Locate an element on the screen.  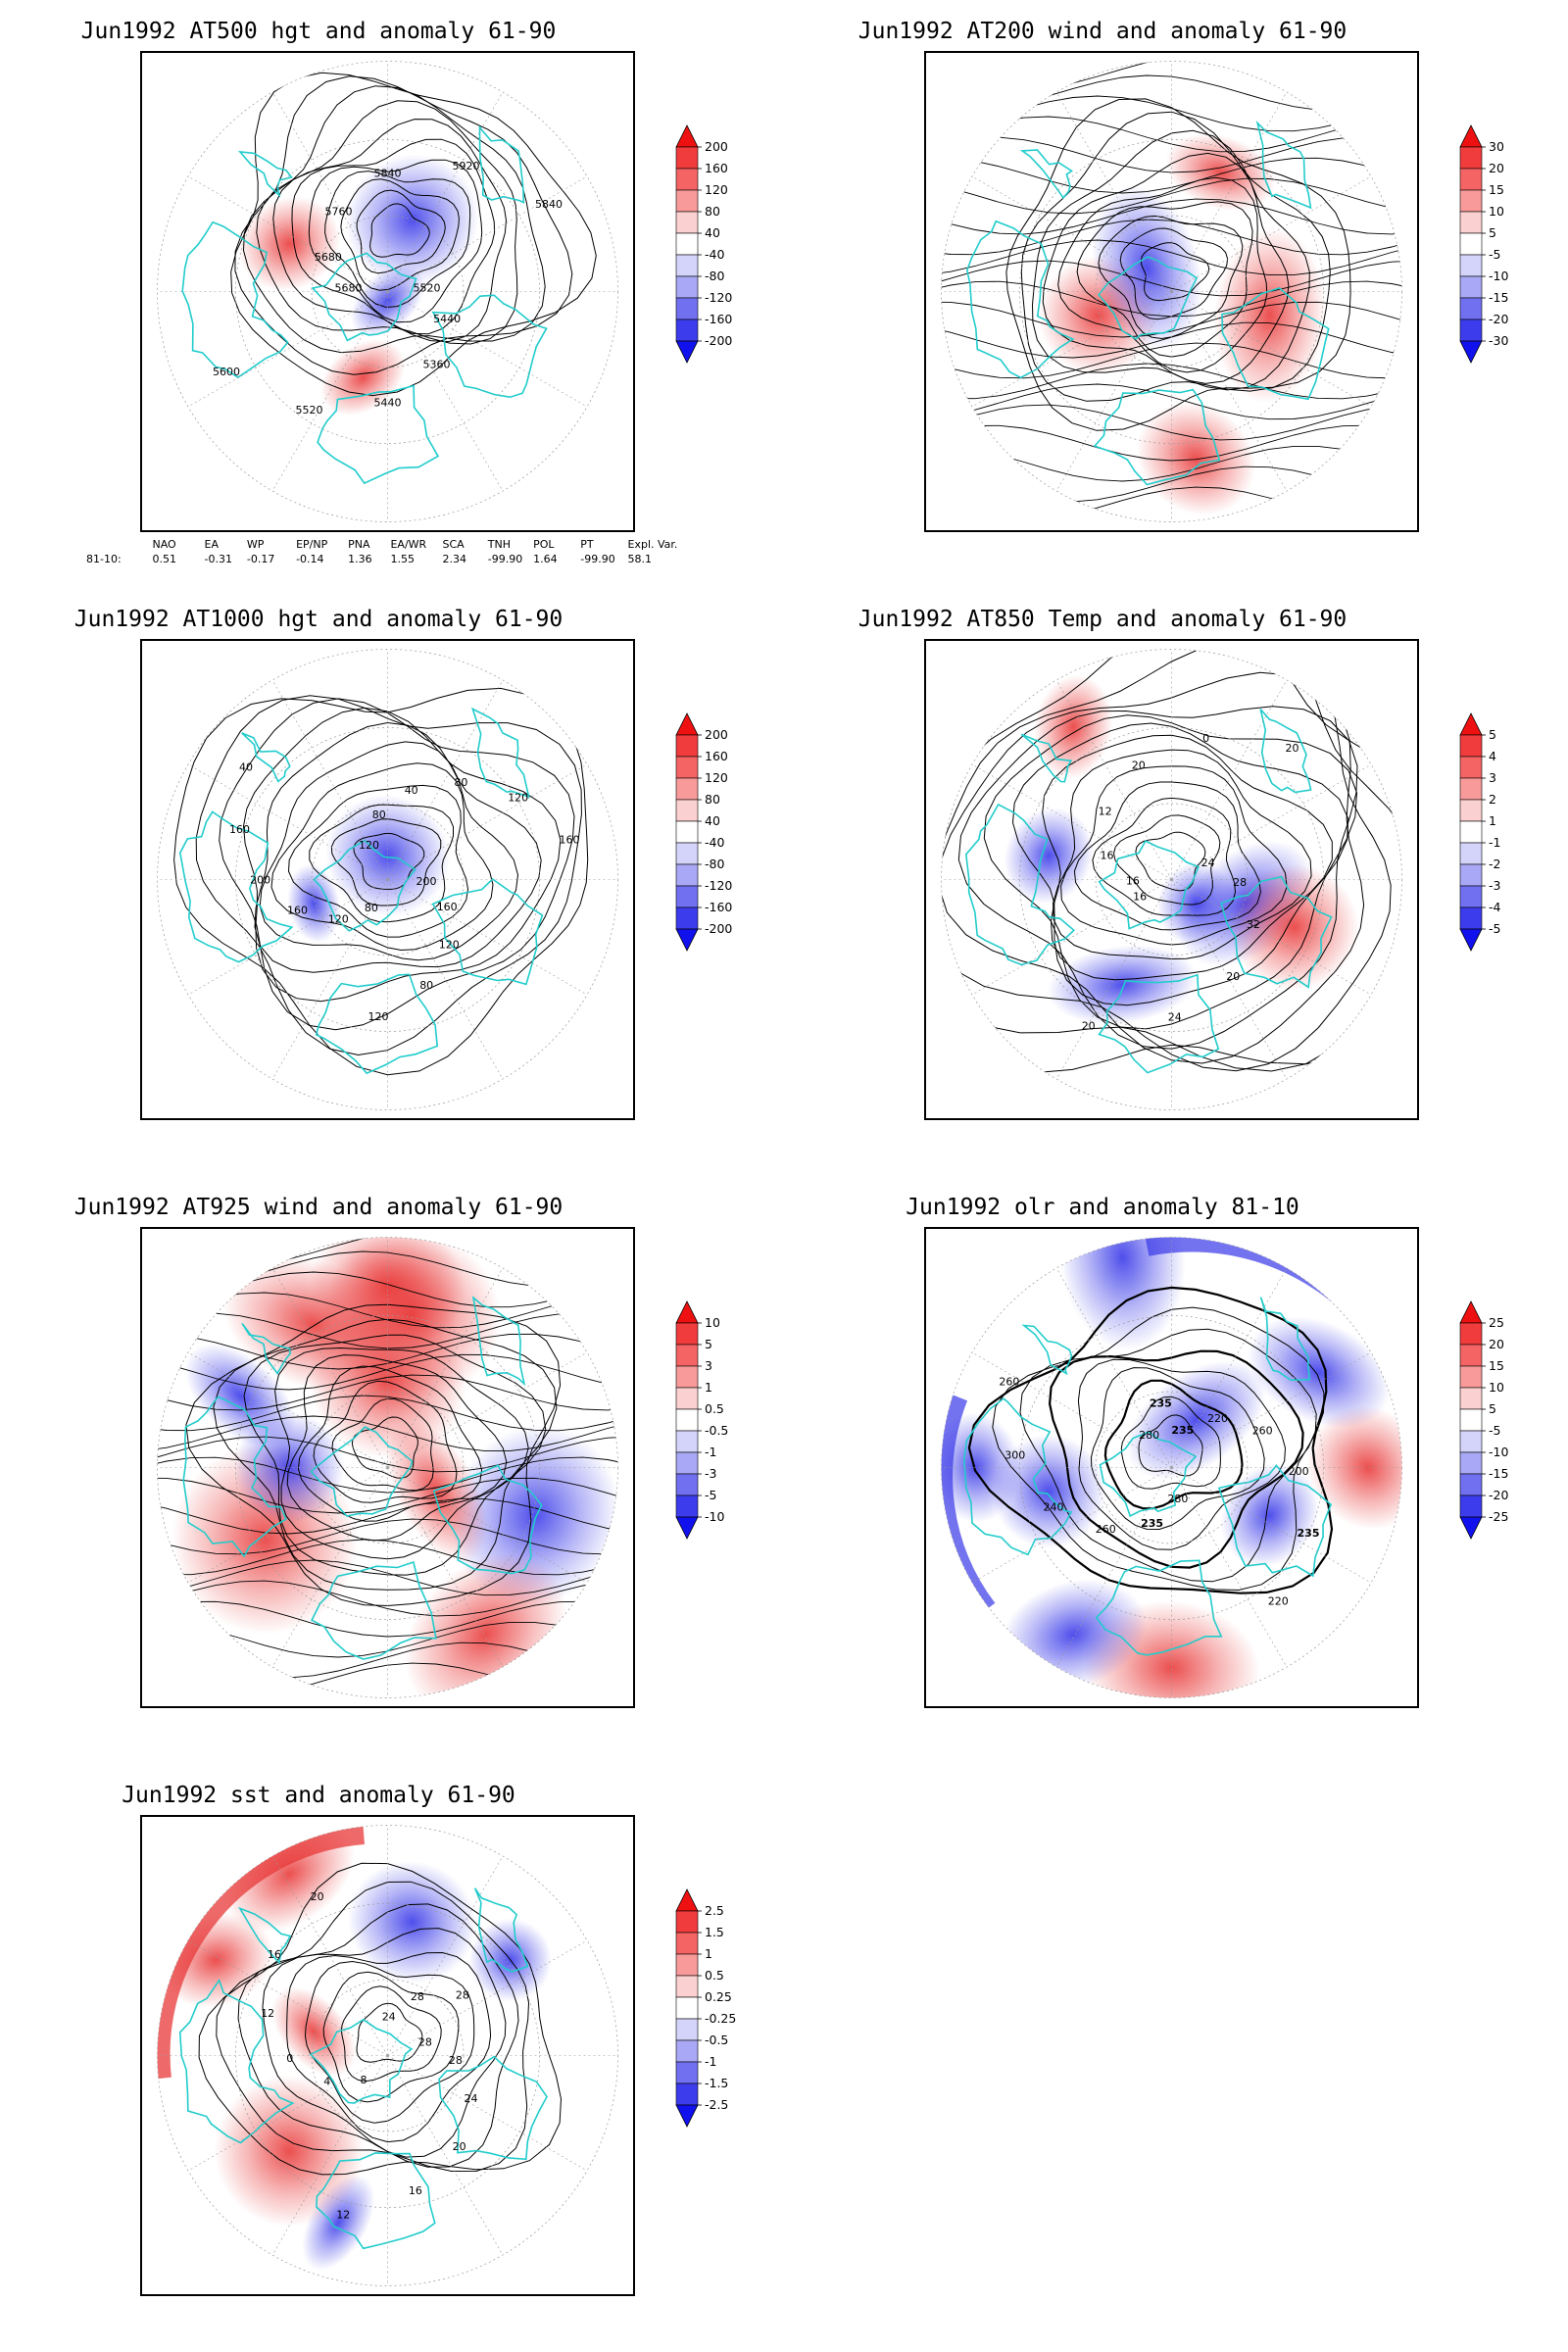
contour-label: 240 is located at coordinates (1054, 1507).